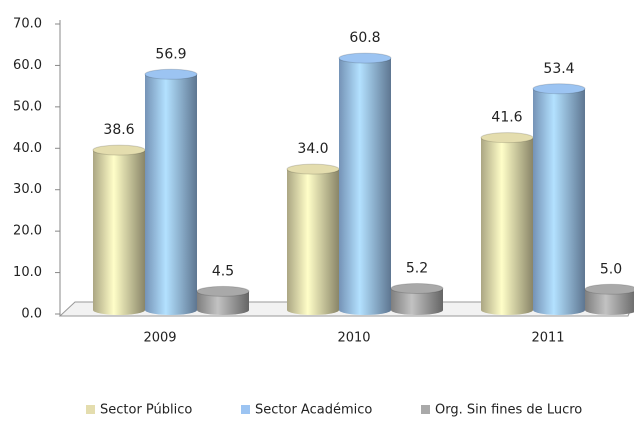 The width and height of the screenshot is (634, 421). I want to click on value-label: 5.0, so click(611, 269).